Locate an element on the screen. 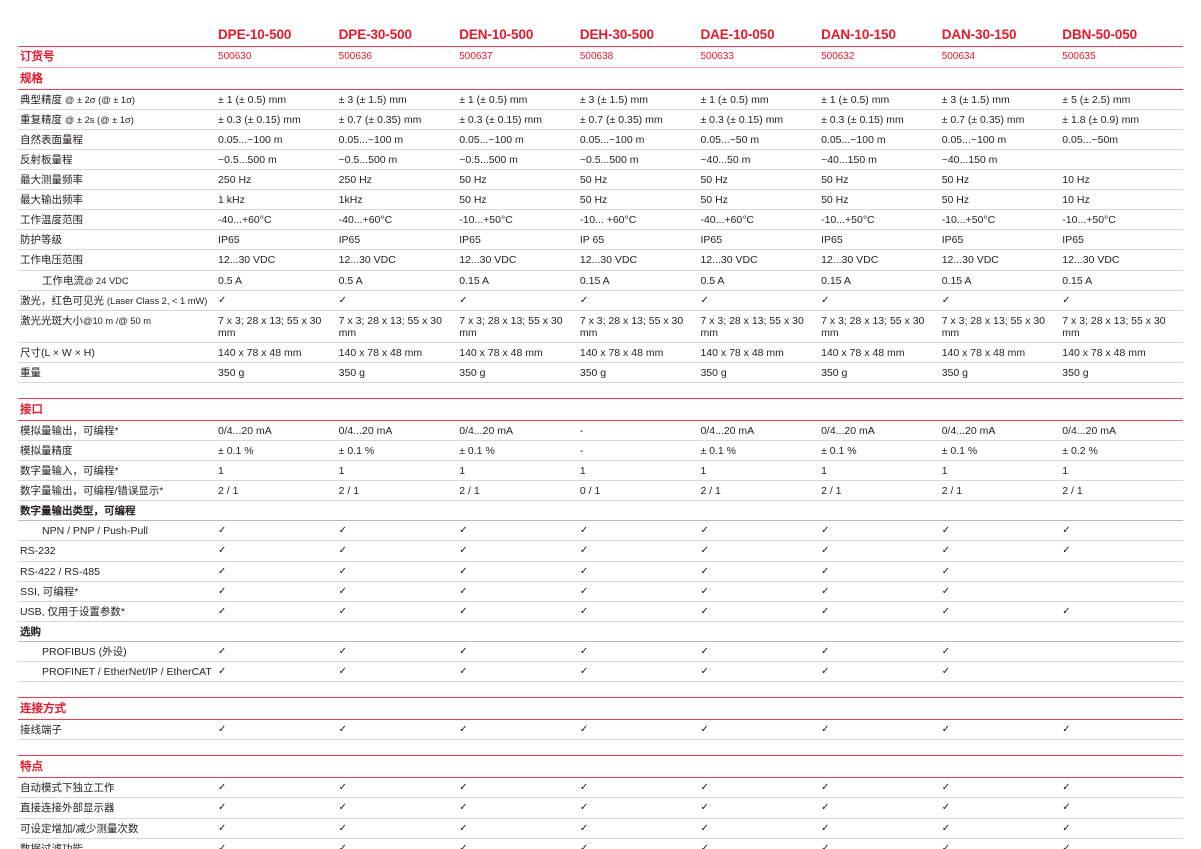 This screenshot has height=849, width=1201. value-cell: ~0.5...500 m is located at coordinates (399, 160).